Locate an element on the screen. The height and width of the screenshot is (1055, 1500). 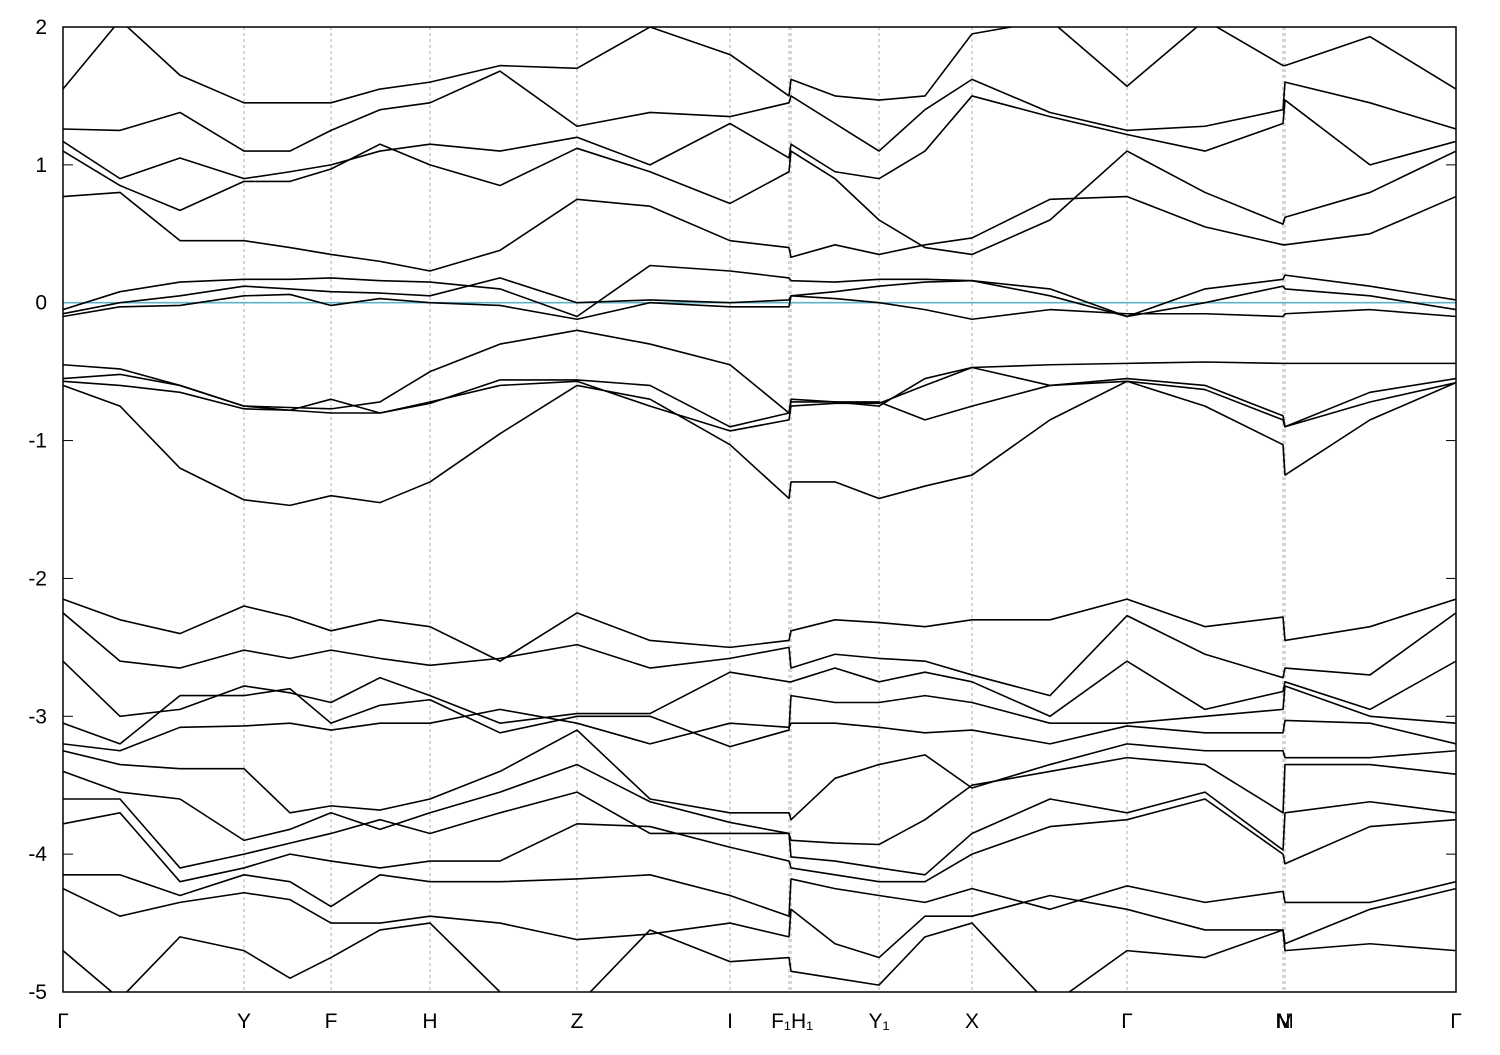
y-tick-label: 2 is located at coordinates (41, 27).